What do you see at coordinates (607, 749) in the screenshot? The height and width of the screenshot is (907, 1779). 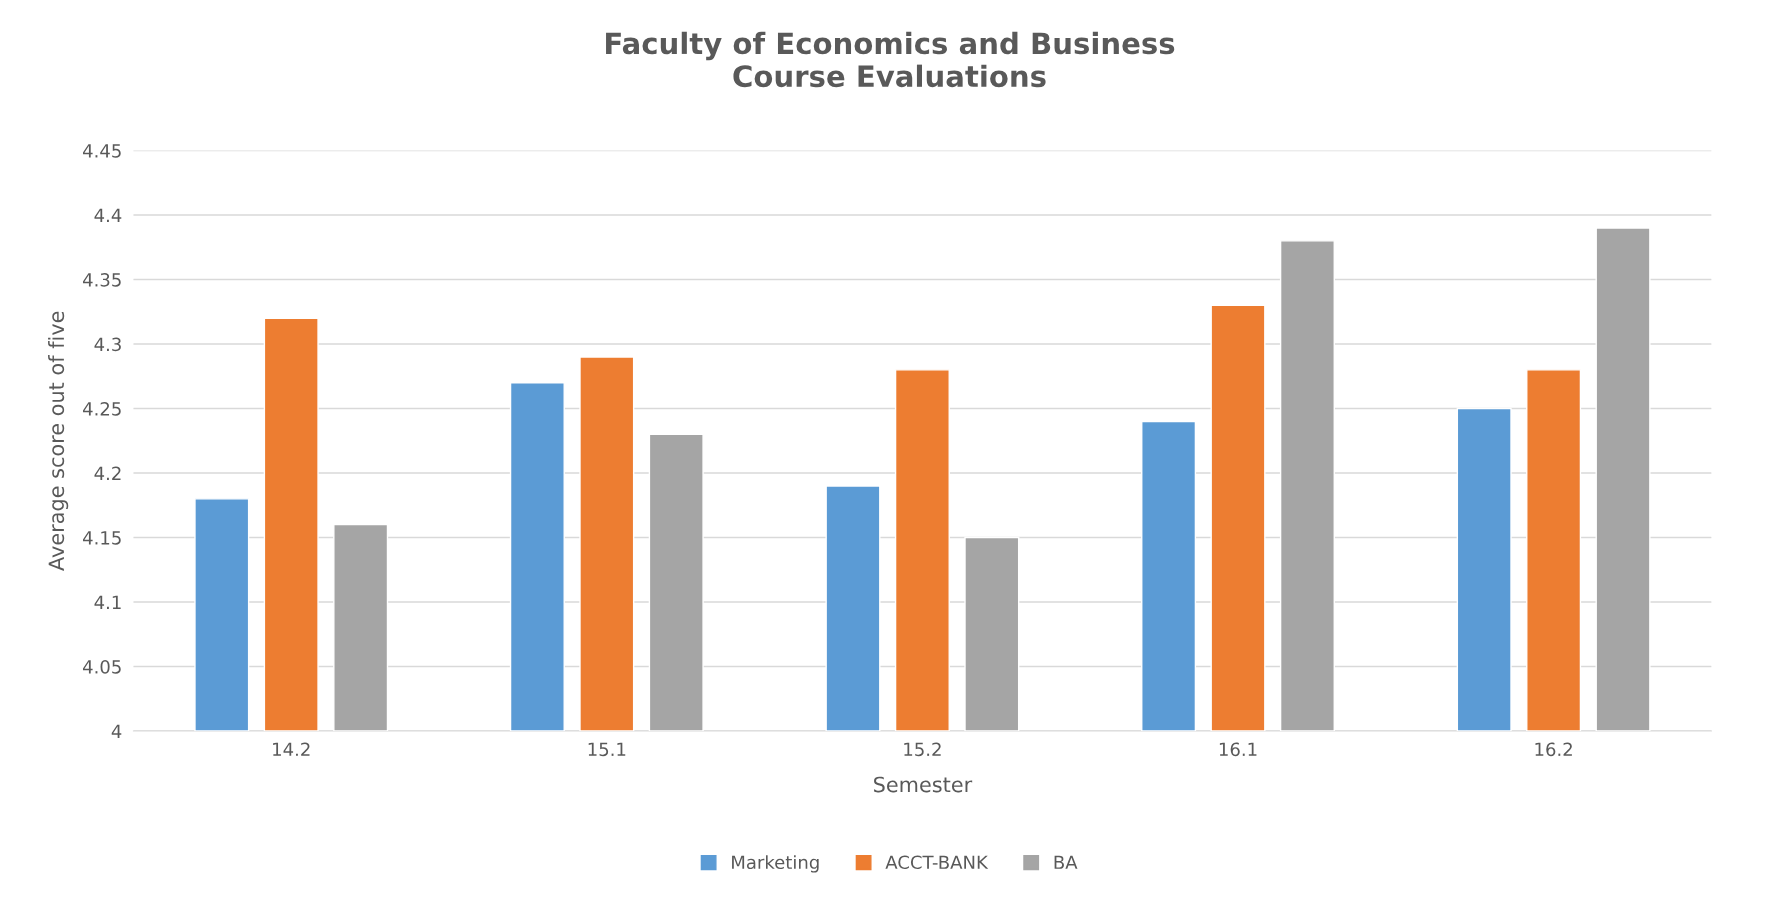 I see `x-tick-label: 15.1` at bounding box center [607, 749].